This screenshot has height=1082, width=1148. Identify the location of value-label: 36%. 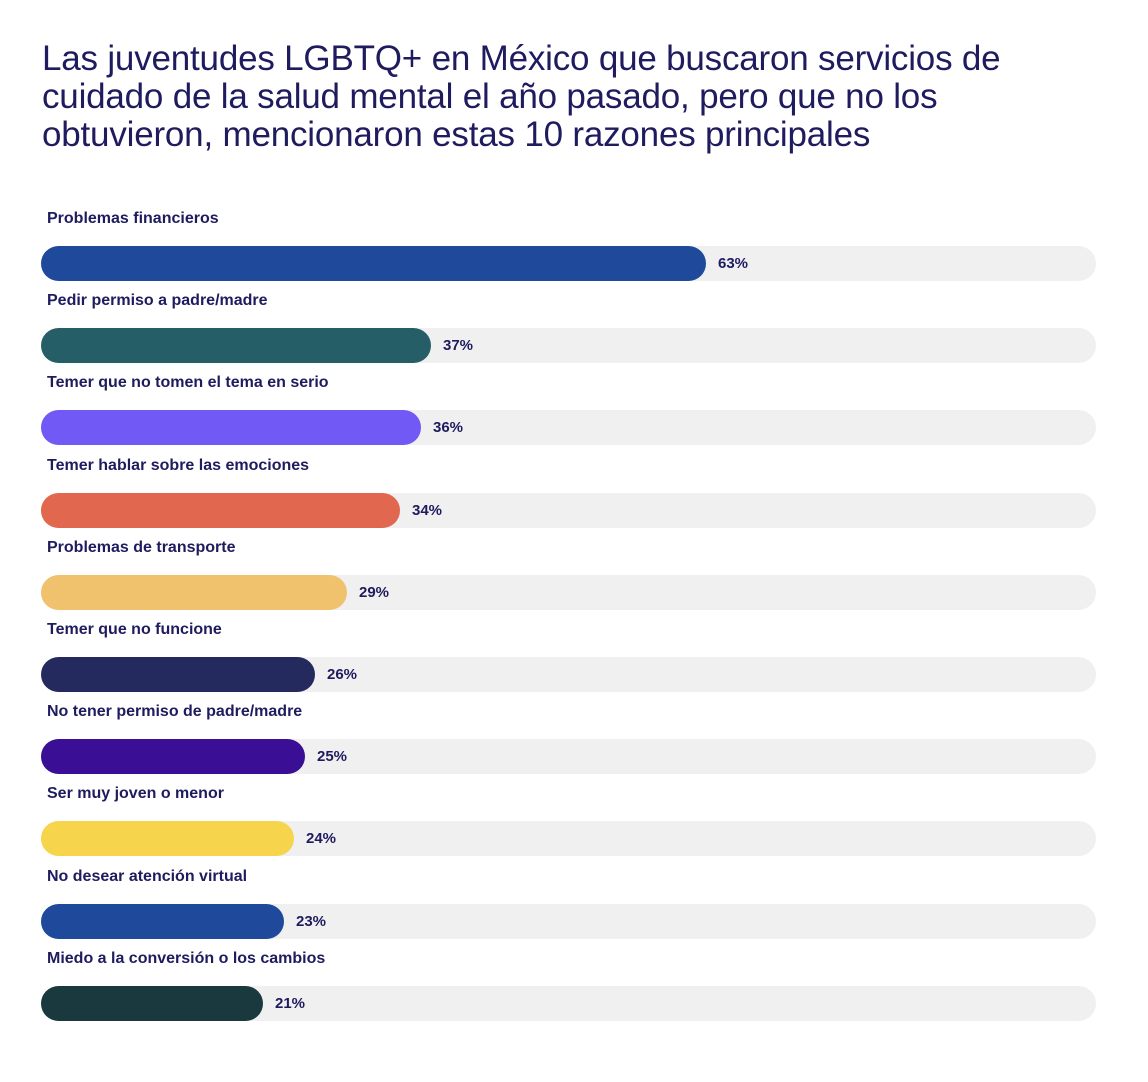
(448, 427).